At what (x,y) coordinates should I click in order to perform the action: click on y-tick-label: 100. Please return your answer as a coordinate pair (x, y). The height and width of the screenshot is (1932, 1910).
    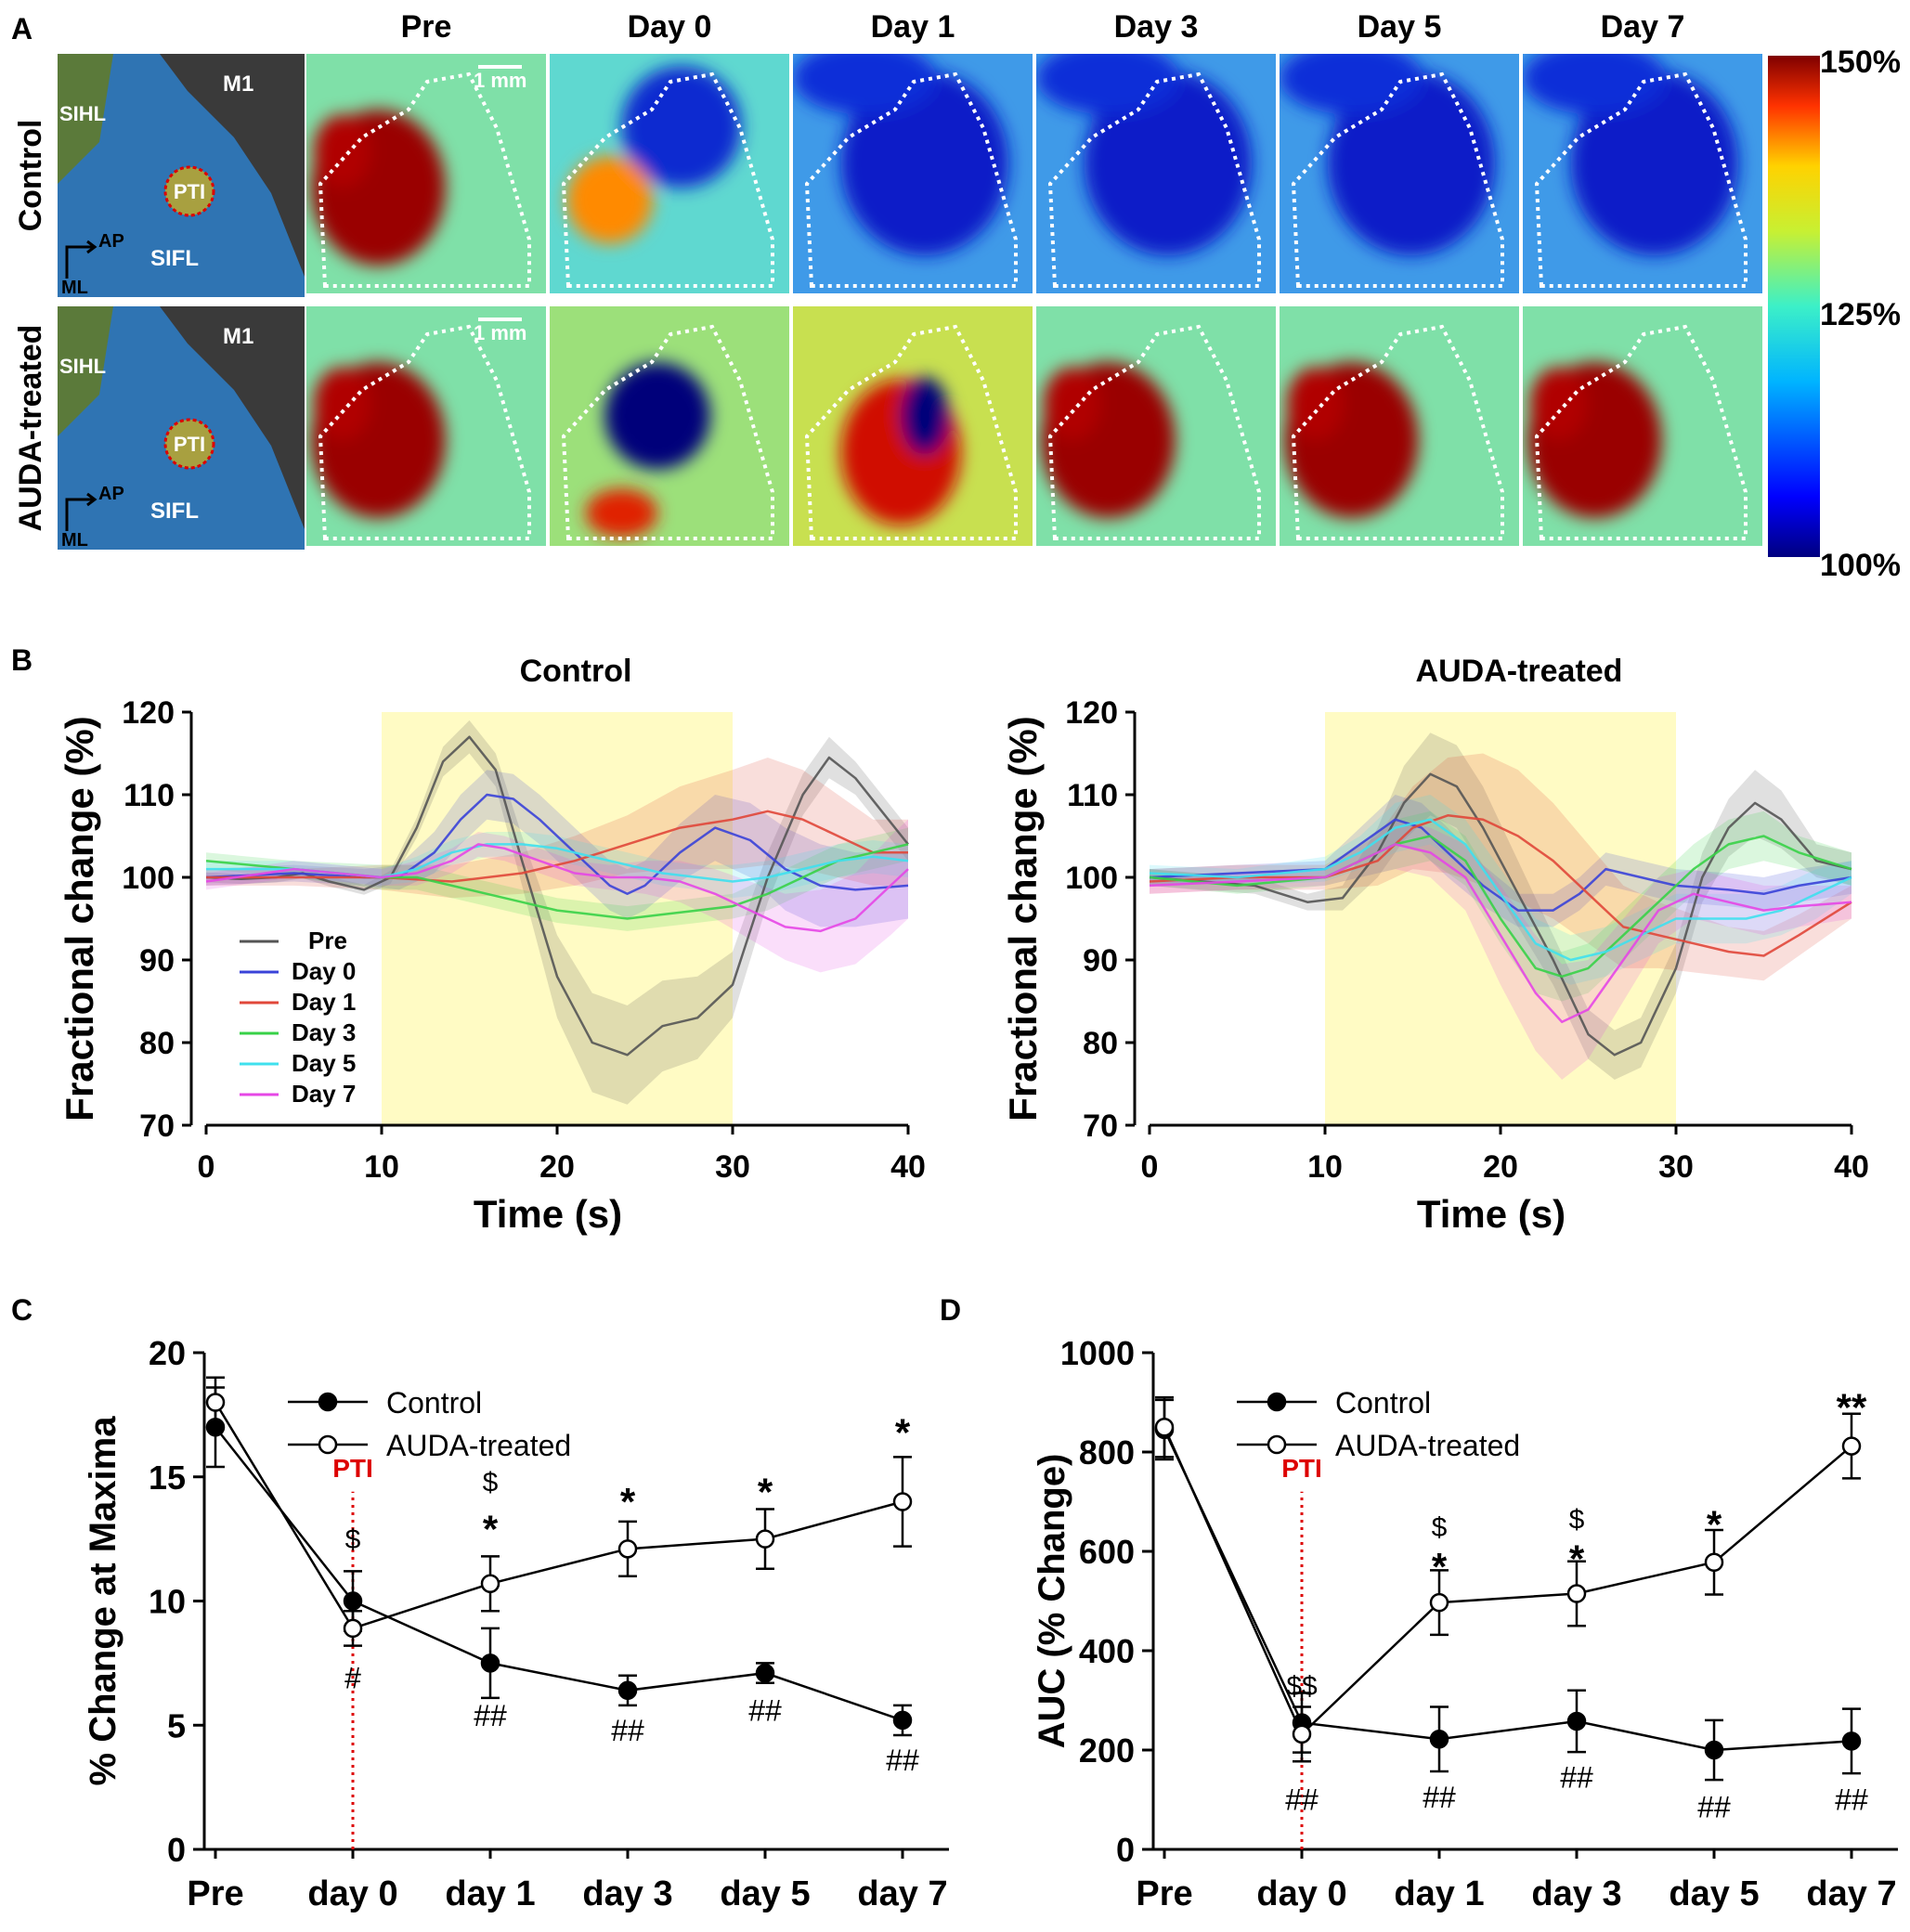
    Looking at the image, I should click on (1091, 878).